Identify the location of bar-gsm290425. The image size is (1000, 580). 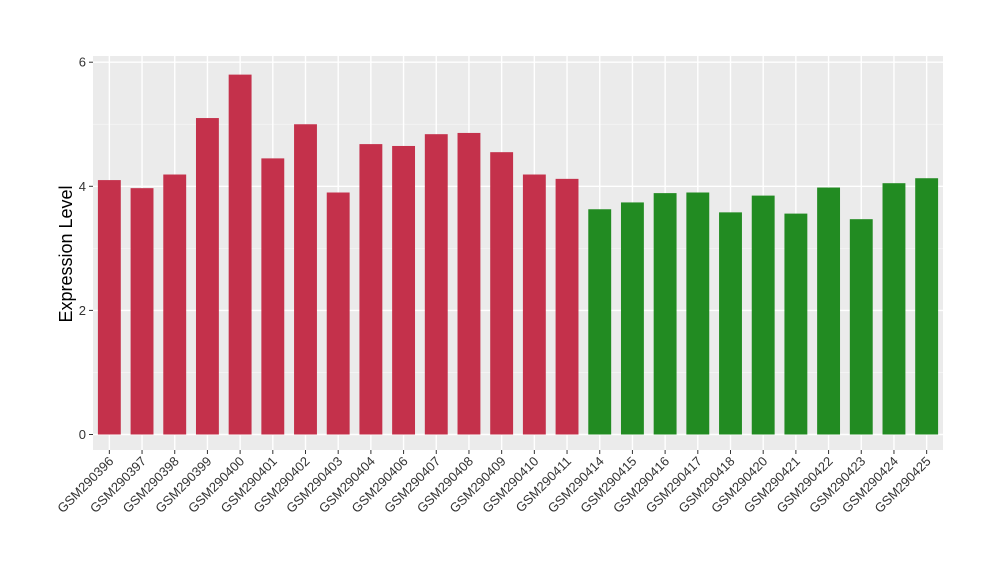
(927, 306).